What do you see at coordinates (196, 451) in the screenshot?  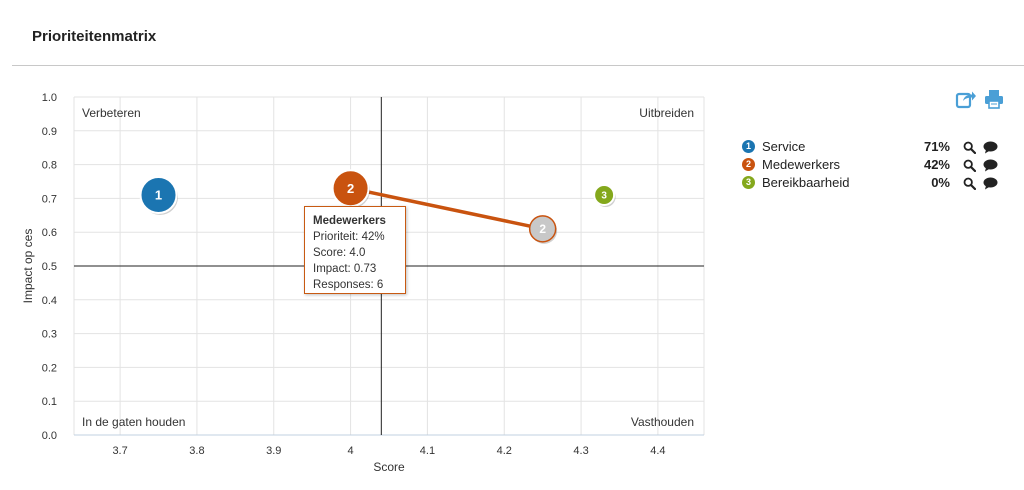 I see `x-tick-label: 3.8` at bounding box center [196, 451].